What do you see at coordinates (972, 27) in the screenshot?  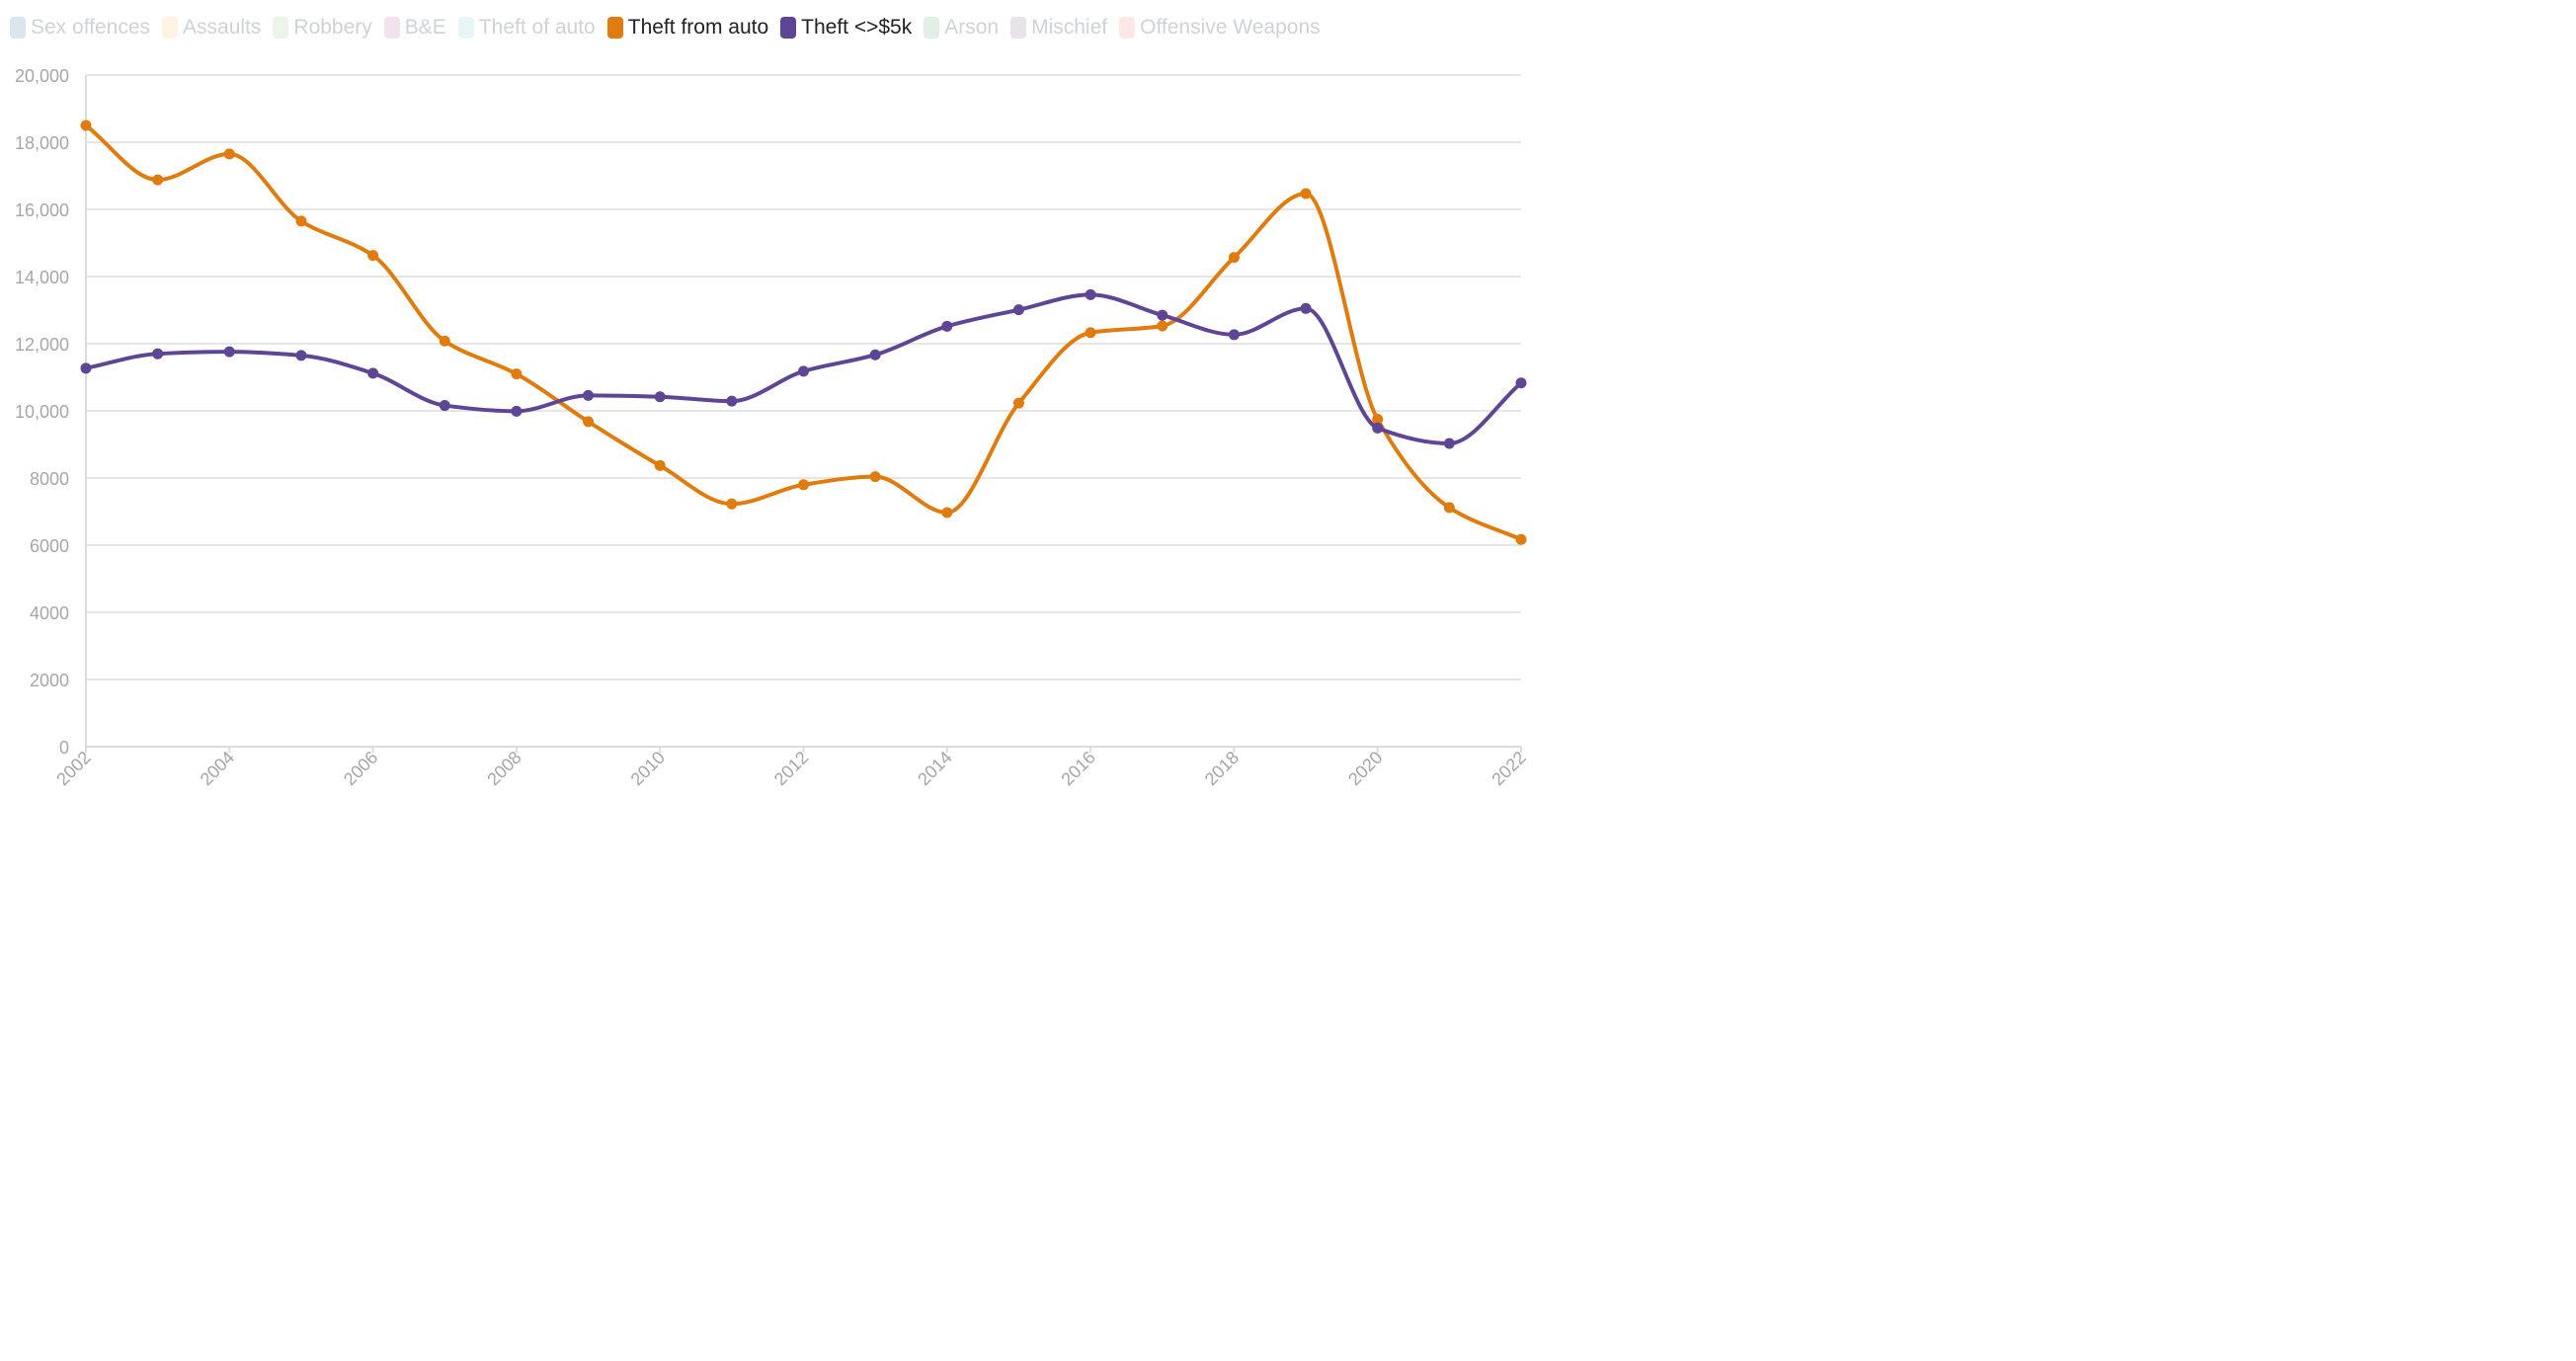 I see `legend-label: Arson` at bounding box center [972, 27].